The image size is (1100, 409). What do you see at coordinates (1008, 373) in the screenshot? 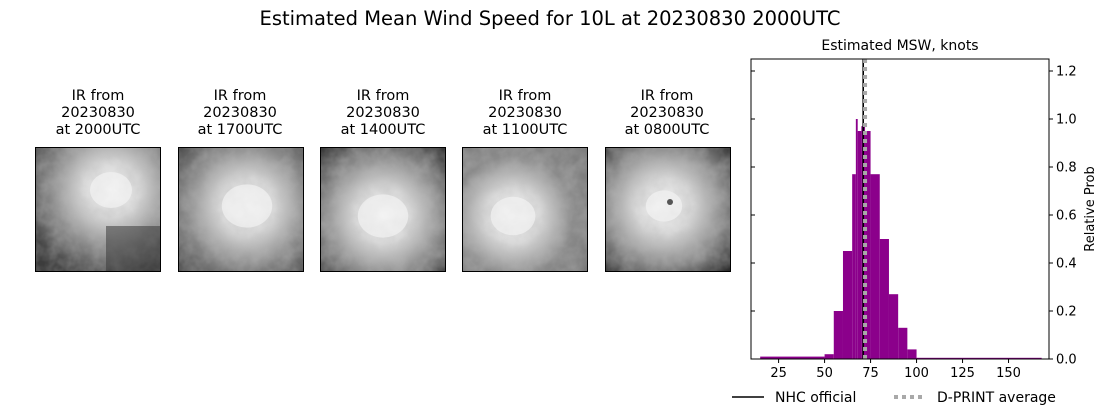
I see `x-tick-label: 150` at bounding box center [1008, 373].